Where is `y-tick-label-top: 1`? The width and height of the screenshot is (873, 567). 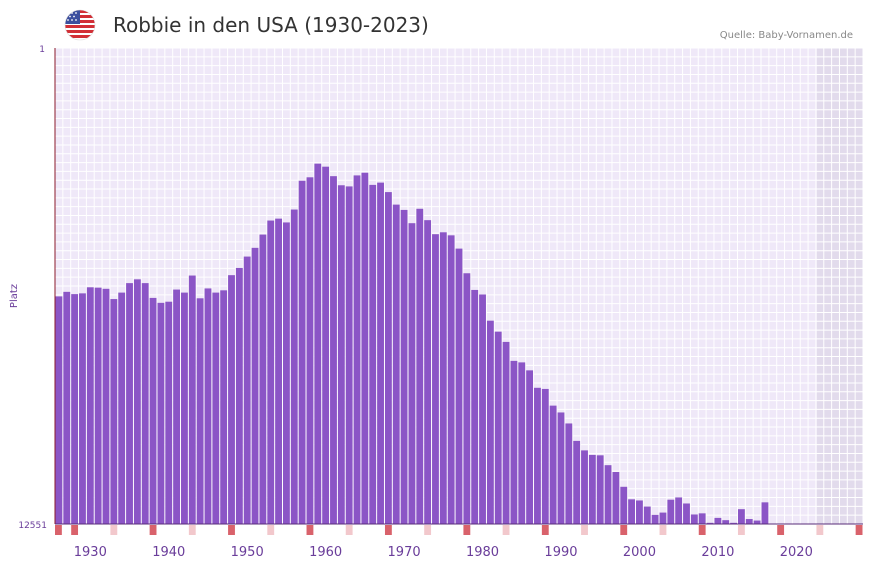 y-tick-label-top: 1 is located at coordinates (42, 50).